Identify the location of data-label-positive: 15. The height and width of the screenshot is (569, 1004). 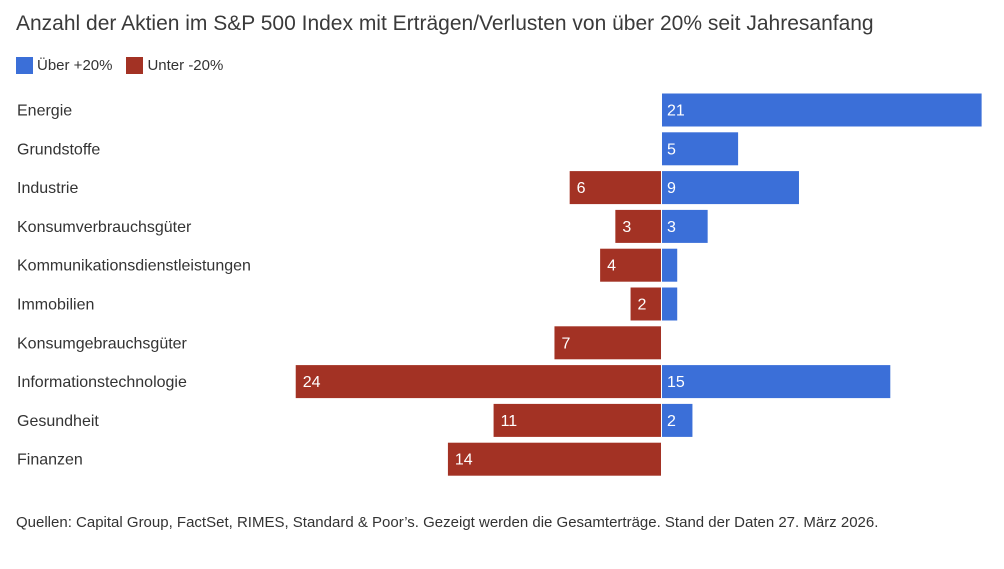
(676, 382).